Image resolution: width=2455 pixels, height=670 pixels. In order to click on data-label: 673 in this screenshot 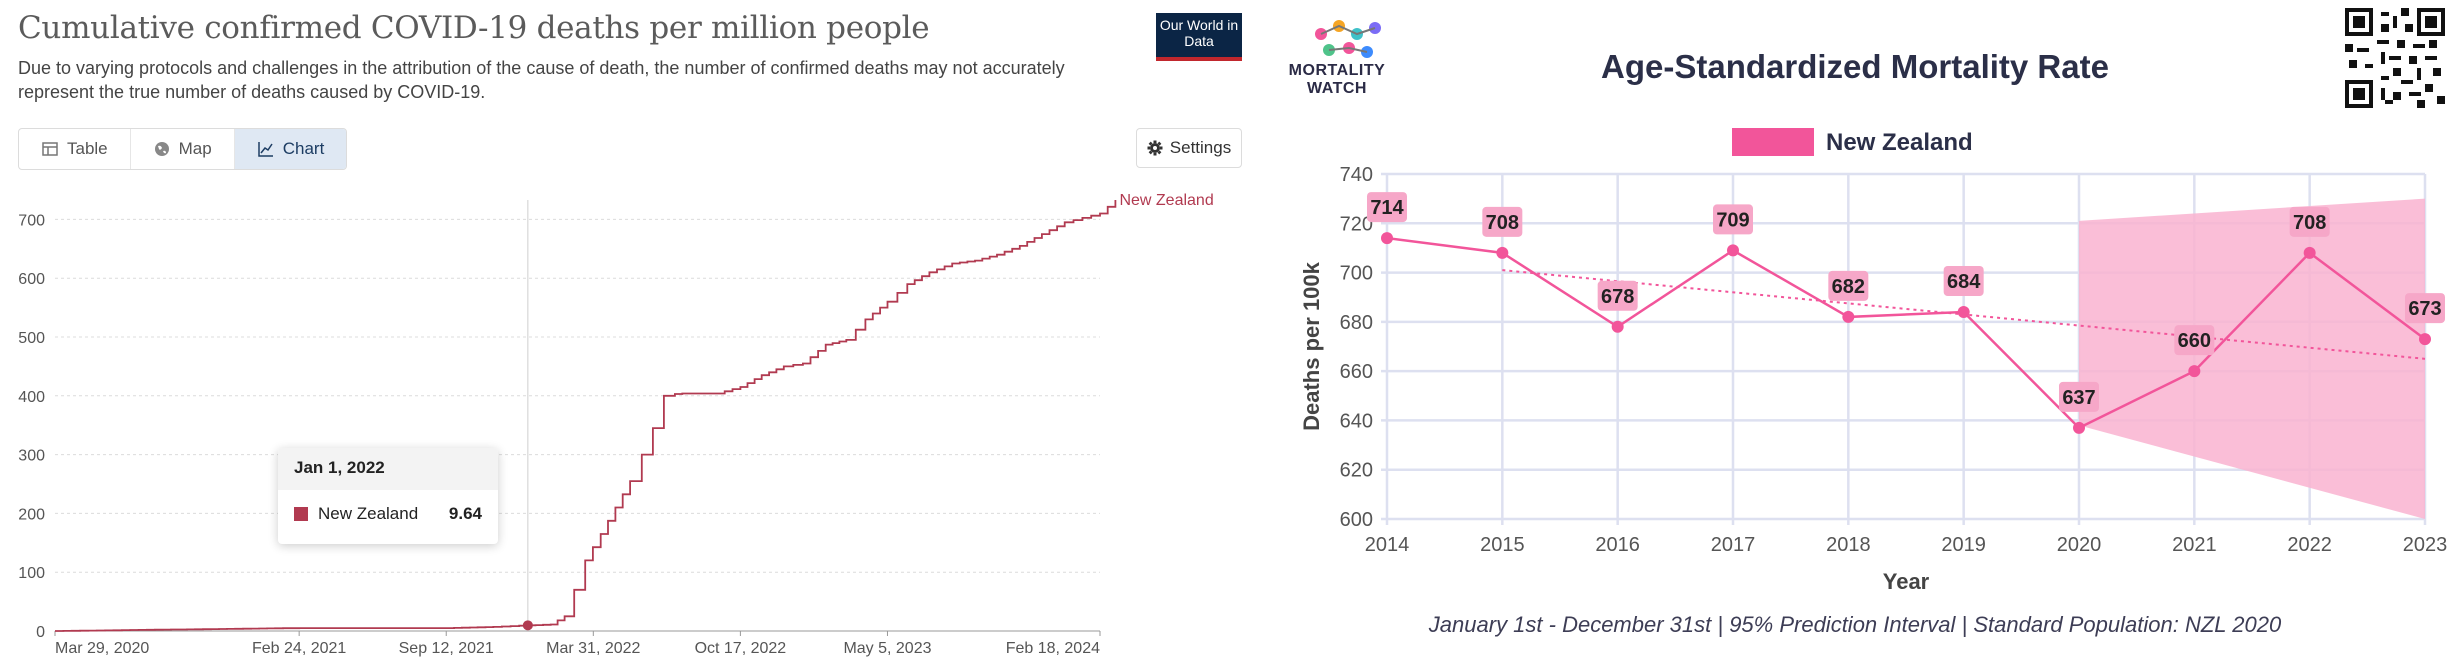, I will do `click(2424, 309)`.